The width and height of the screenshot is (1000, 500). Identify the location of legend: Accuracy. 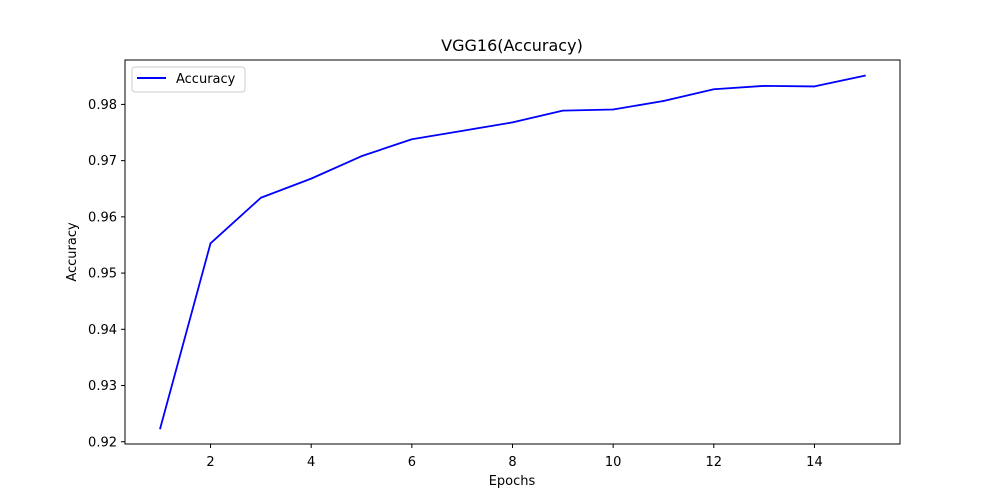
(188, 79).